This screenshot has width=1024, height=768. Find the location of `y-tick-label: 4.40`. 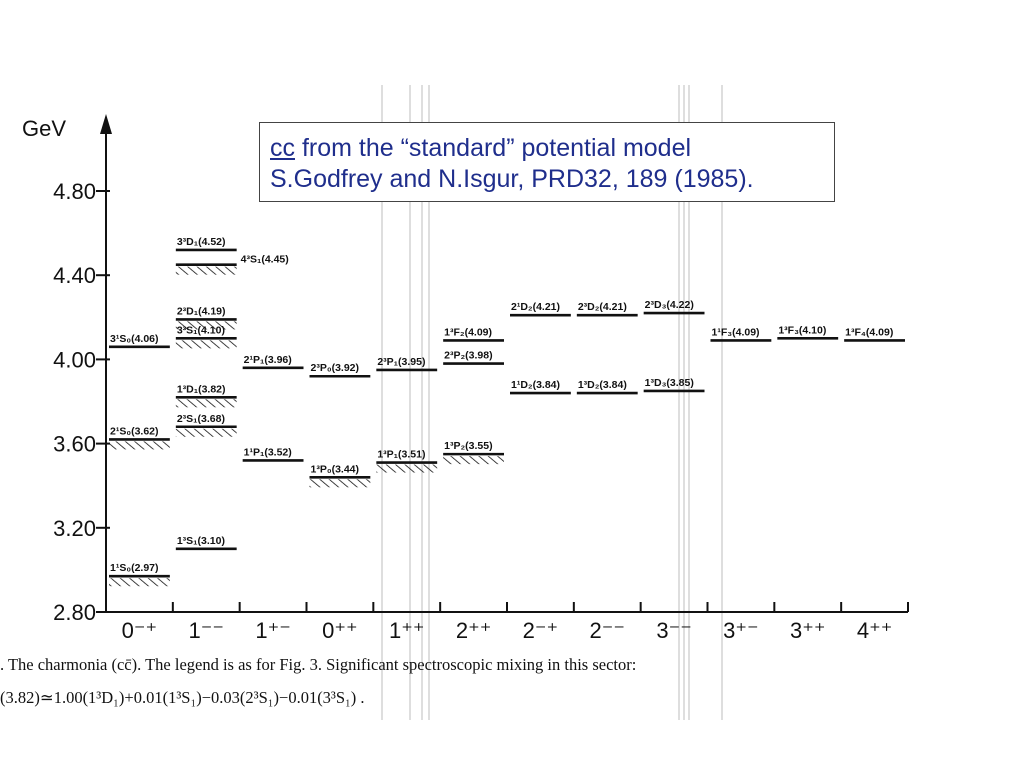

y-tick-label: 4.40 is located at coordinates (74, 275).